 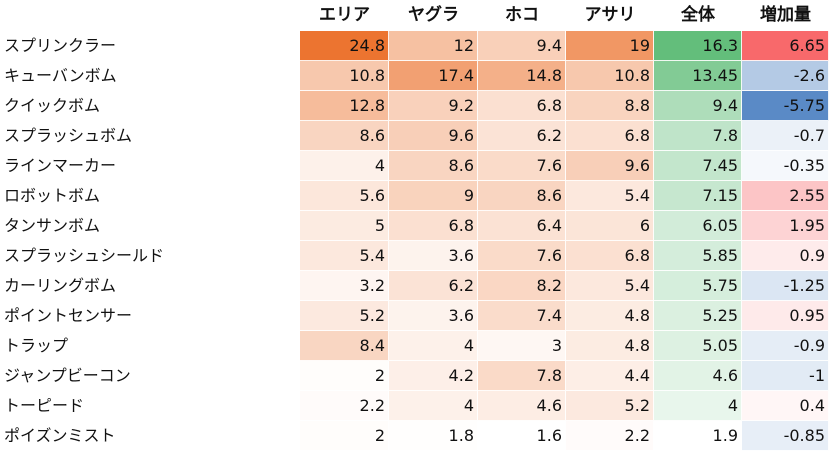 What do you see at coordinates (785, 256) in the screenshot?
I see `increase-cell: 0.9` at bounding box center [785, 256].